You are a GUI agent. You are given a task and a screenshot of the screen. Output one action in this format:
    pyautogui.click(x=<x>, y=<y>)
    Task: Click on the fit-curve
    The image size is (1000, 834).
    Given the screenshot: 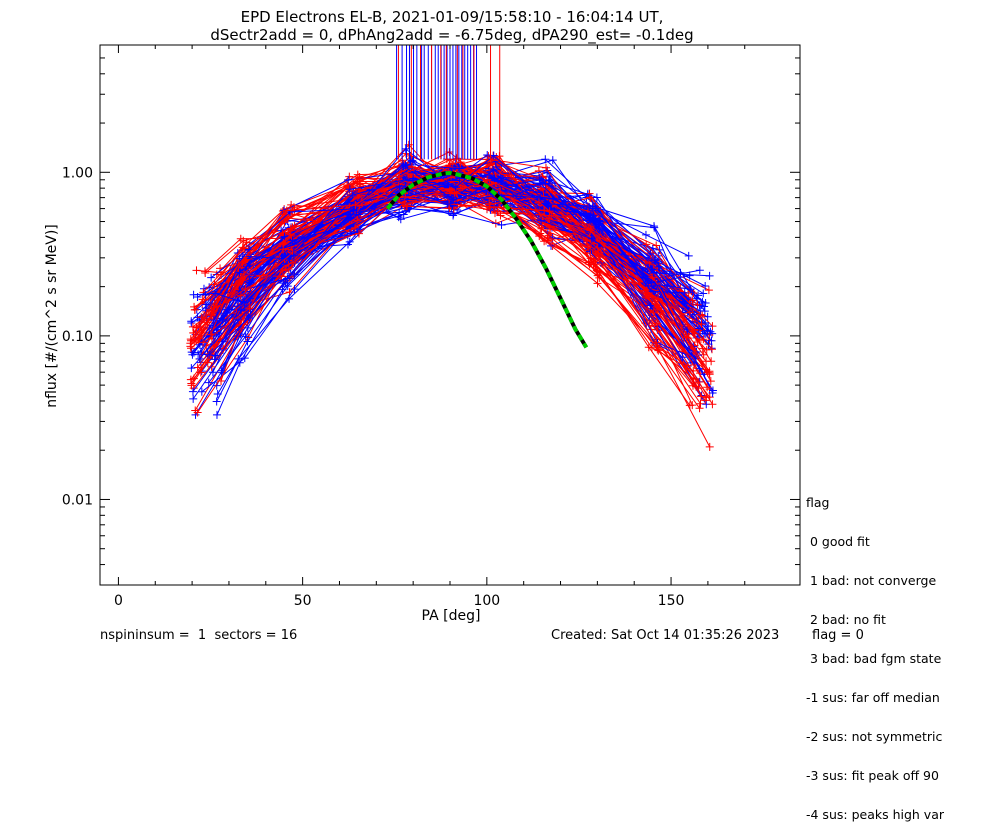 What is the action you would take?
    pyautogui.click(x=487, y=259)
    